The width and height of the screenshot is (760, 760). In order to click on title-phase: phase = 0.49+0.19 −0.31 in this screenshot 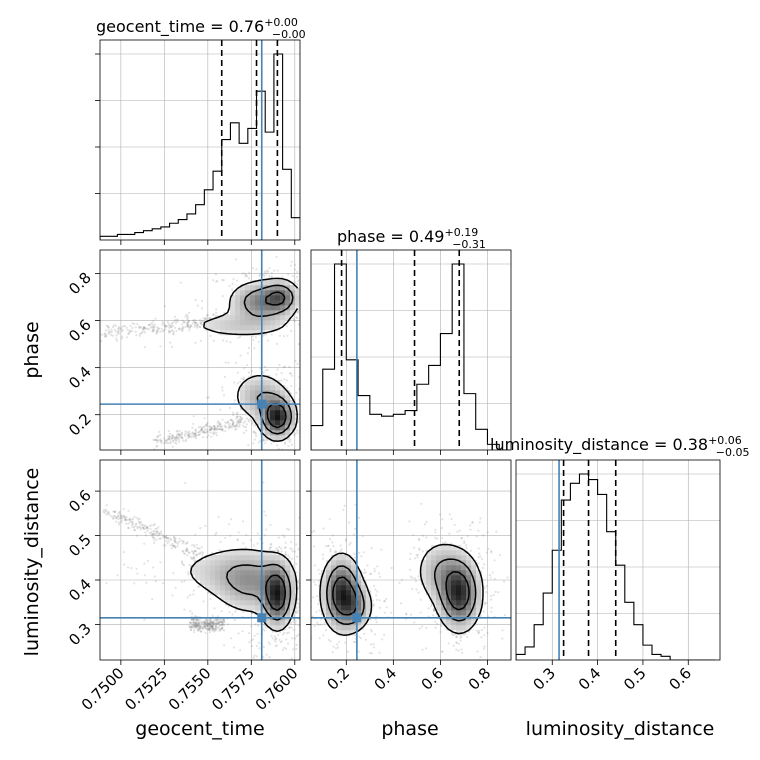, I will do `click(411, 238)`.